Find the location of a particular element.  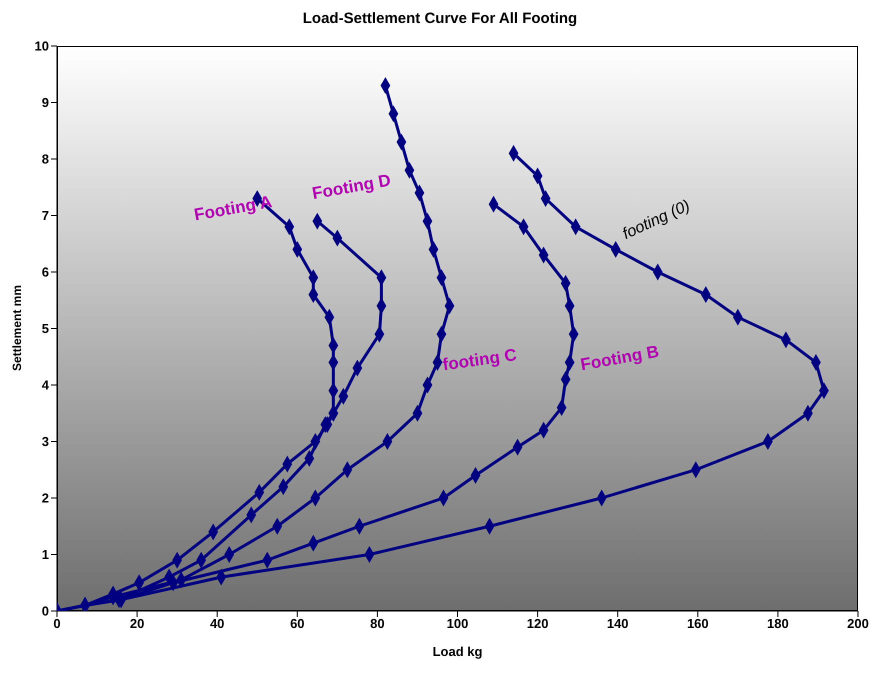

y-tick-label: 0 is located at coordinates (45, 611).